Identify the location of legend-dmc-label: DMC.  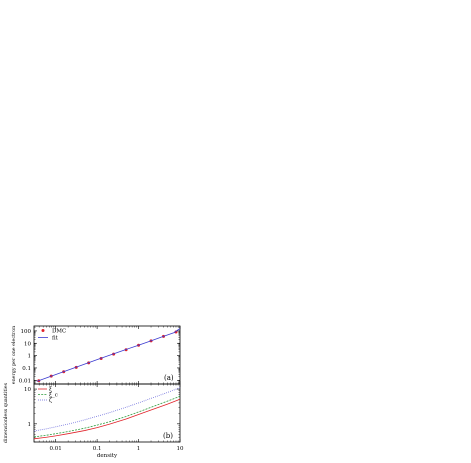
(59, 332).